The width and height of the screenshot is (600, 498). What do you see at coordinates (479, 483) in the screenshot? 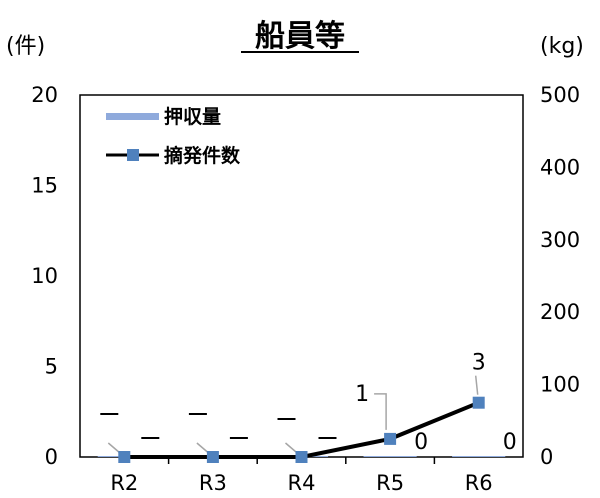
I see `x-tick-label: R6` at bounding box center [479, 483].